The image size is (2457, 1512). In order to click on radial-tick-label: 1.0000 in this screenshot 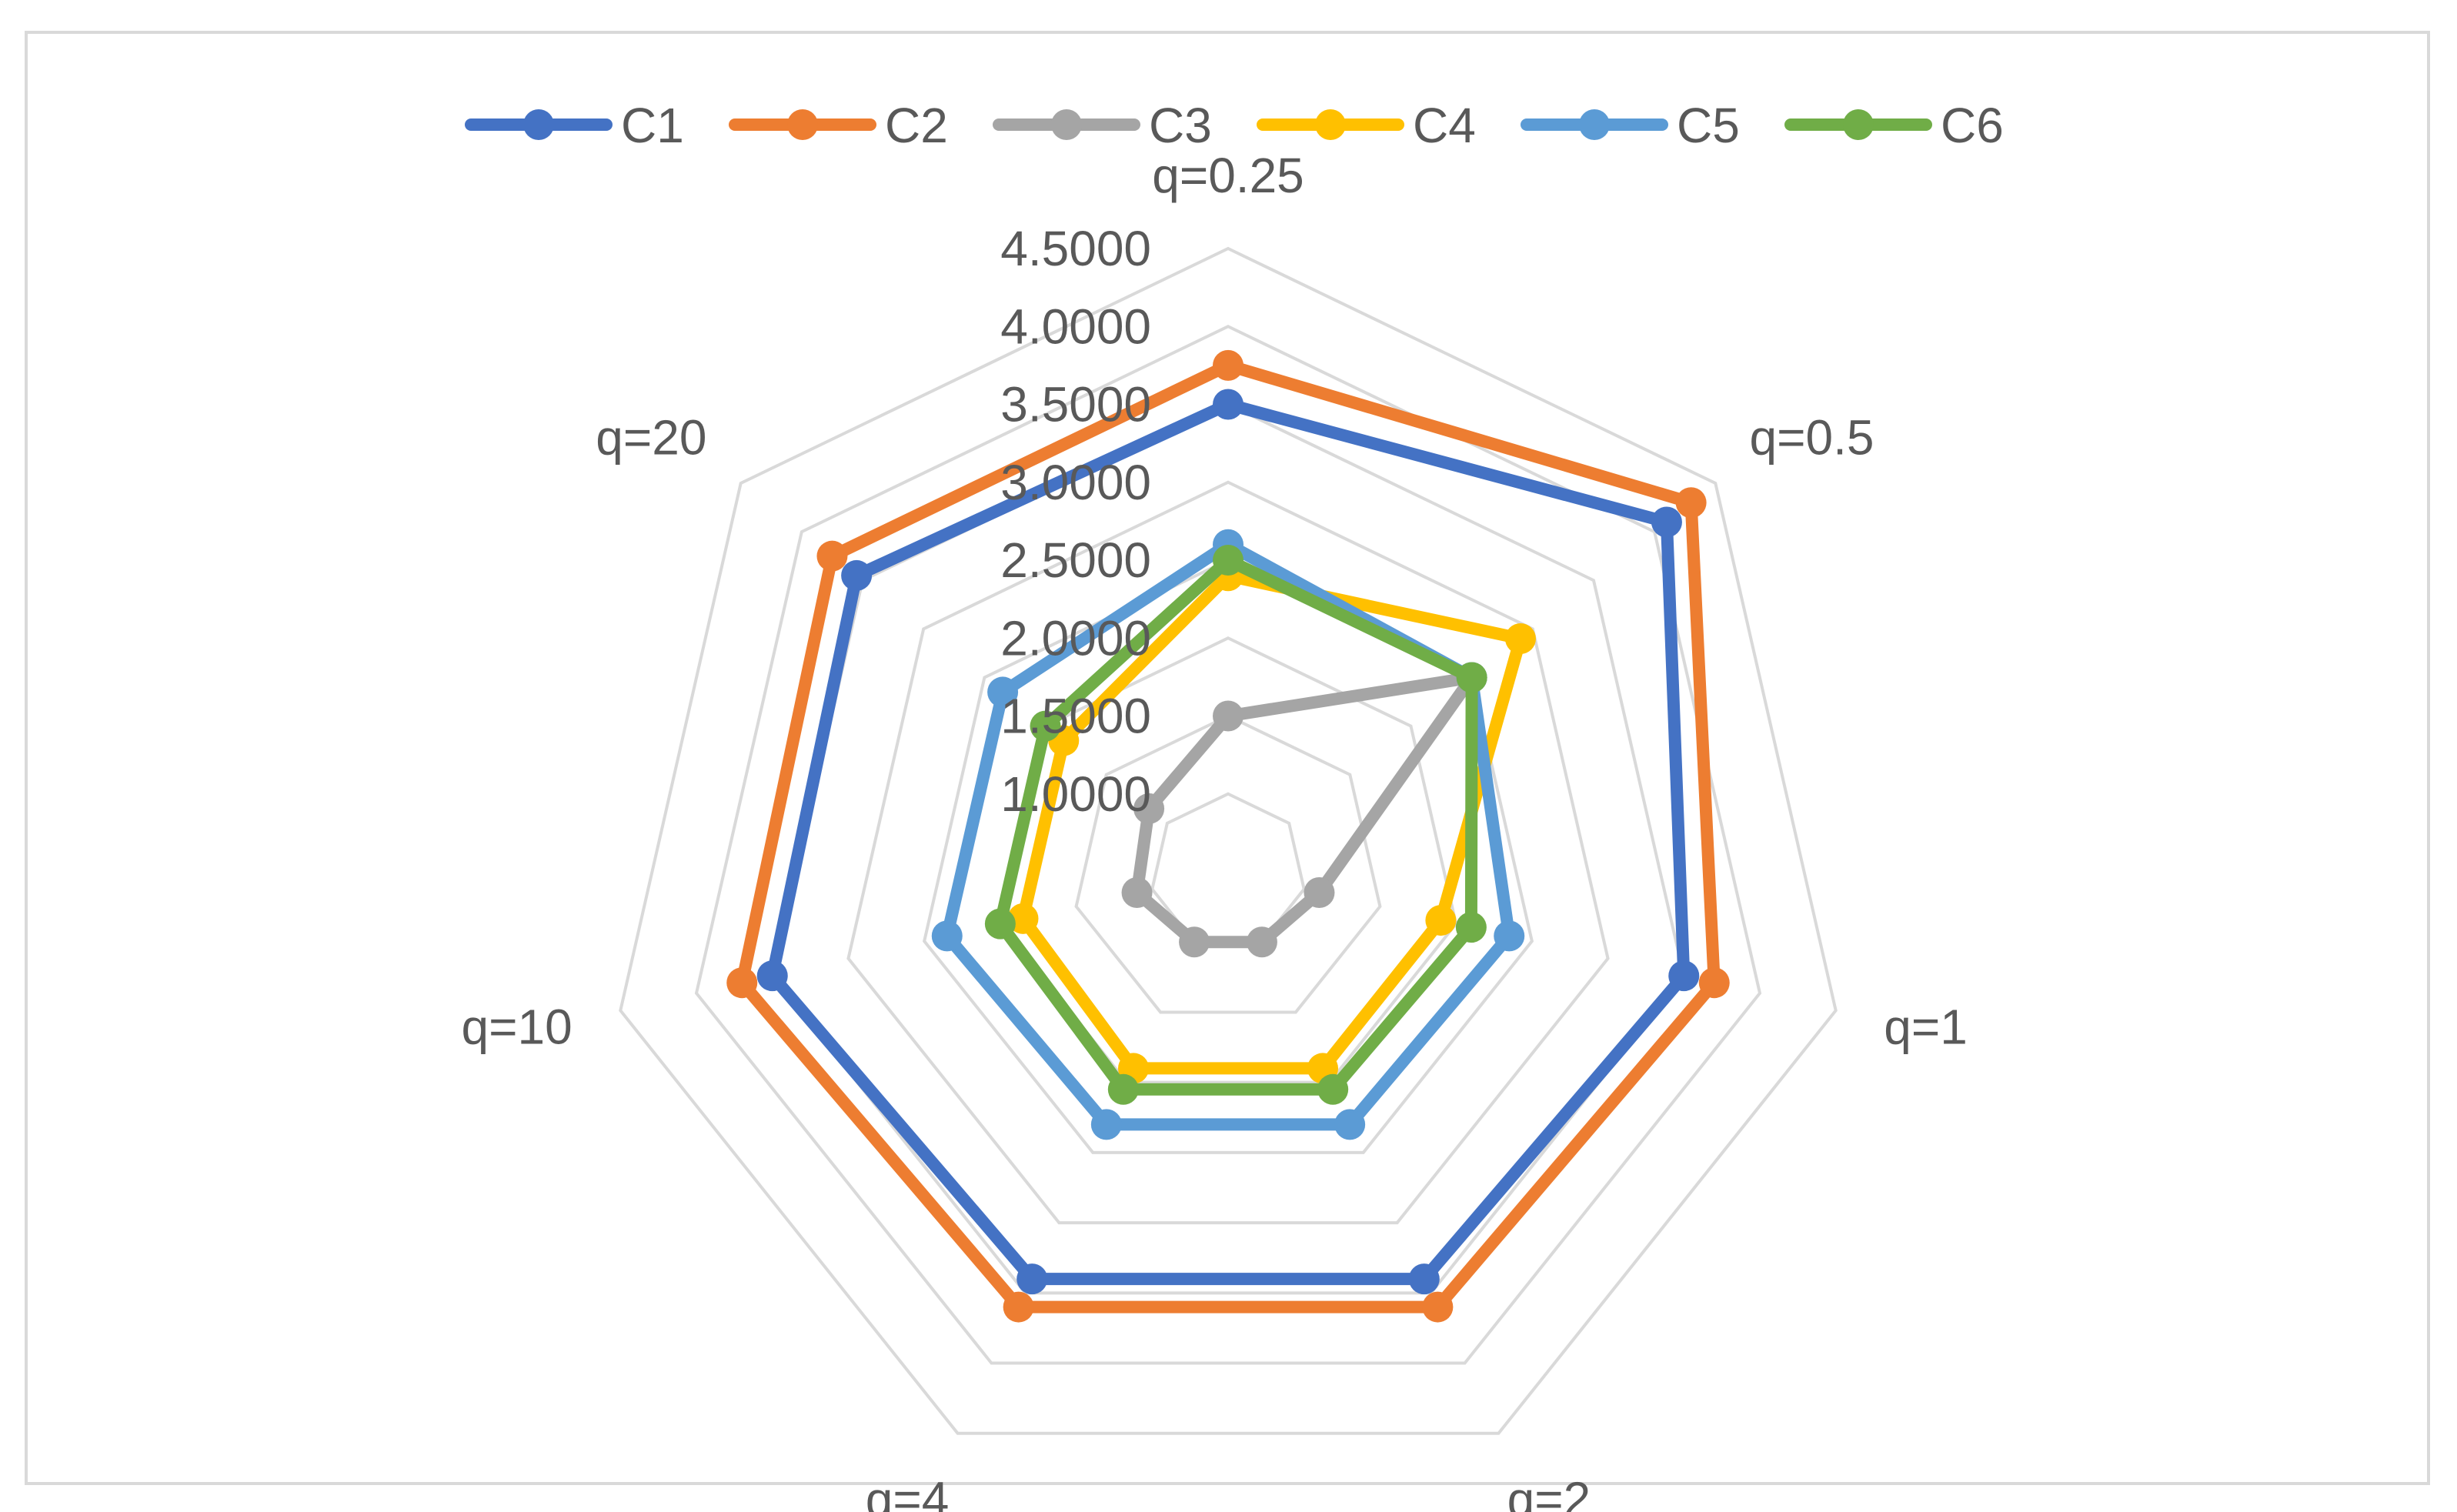, I will do `click(1075, 794)`.